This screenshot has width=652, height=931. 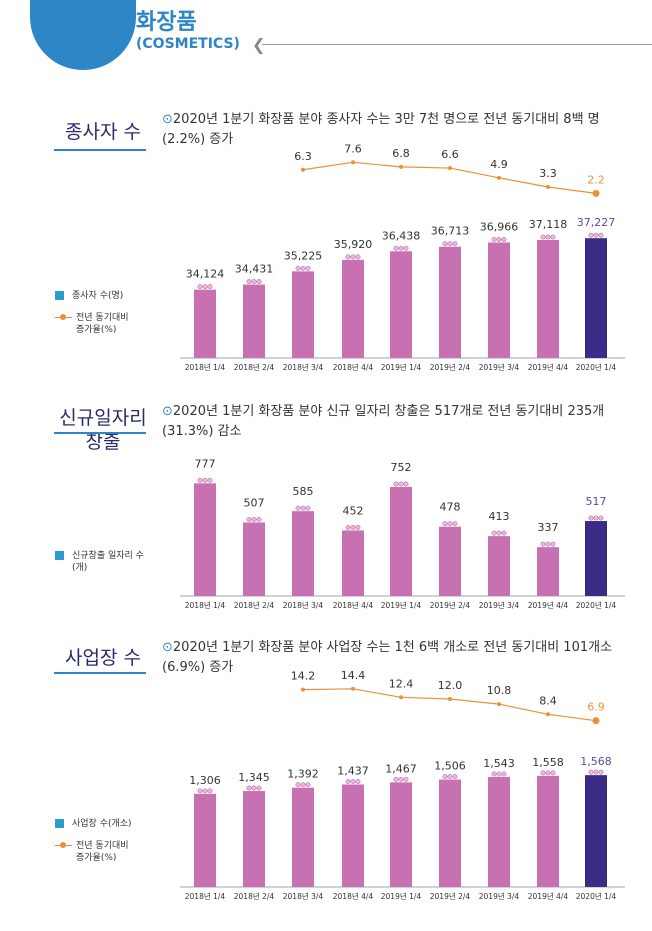 What do you see at coordinates (450, 766) in the screenshot?
I see `bar-value-label: 1,506` at bounding box center [450, 766].